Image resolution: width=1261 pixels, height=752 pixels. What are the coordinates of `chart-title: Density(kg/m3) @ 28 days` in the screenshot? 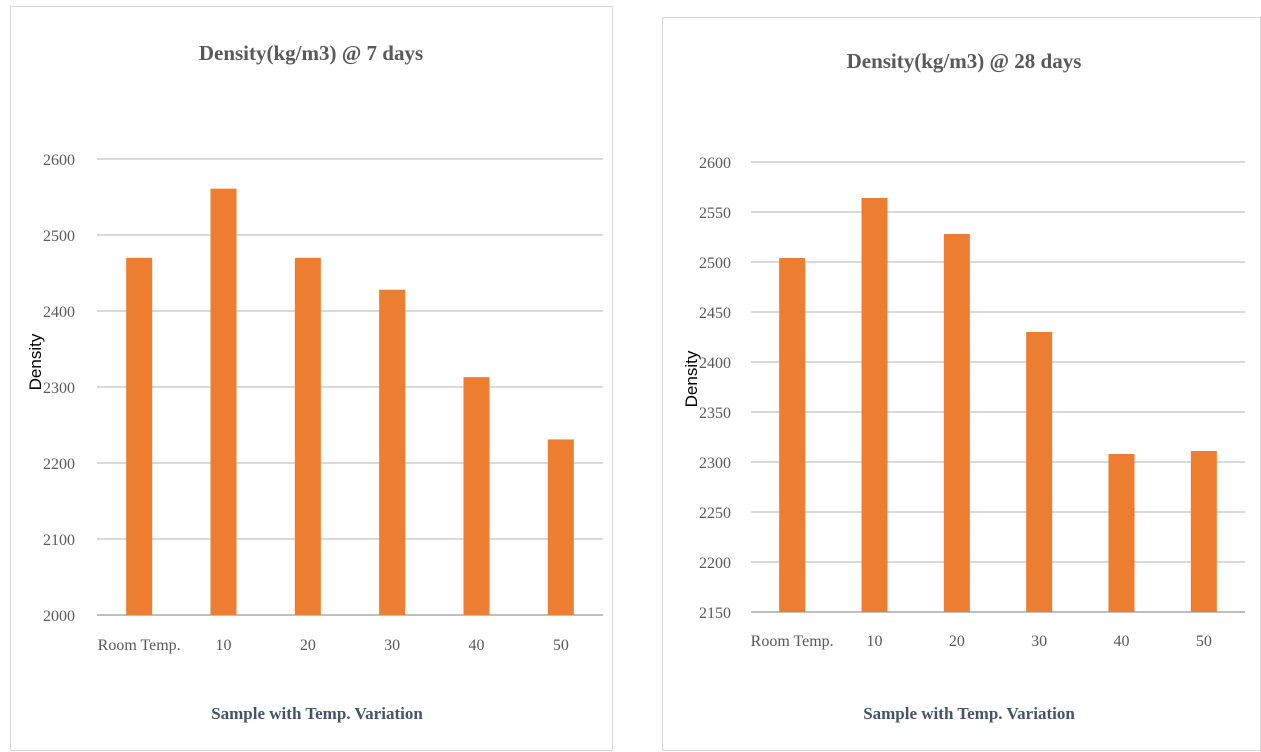 It's located at (964, 61).